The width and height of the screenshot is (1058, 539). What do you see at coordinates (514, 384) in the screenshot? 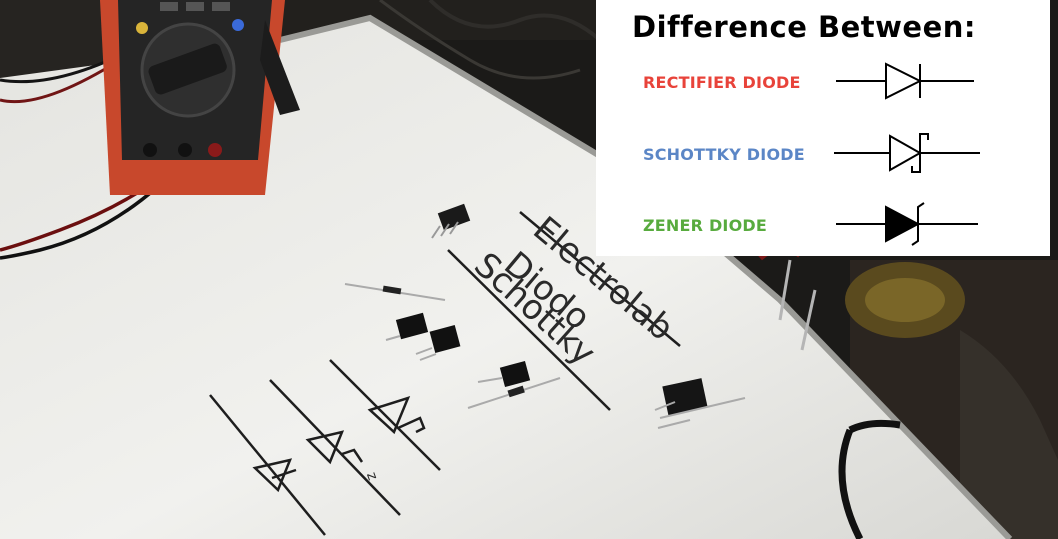
I see `to220-with-diode` at bounding box center [514, 384].